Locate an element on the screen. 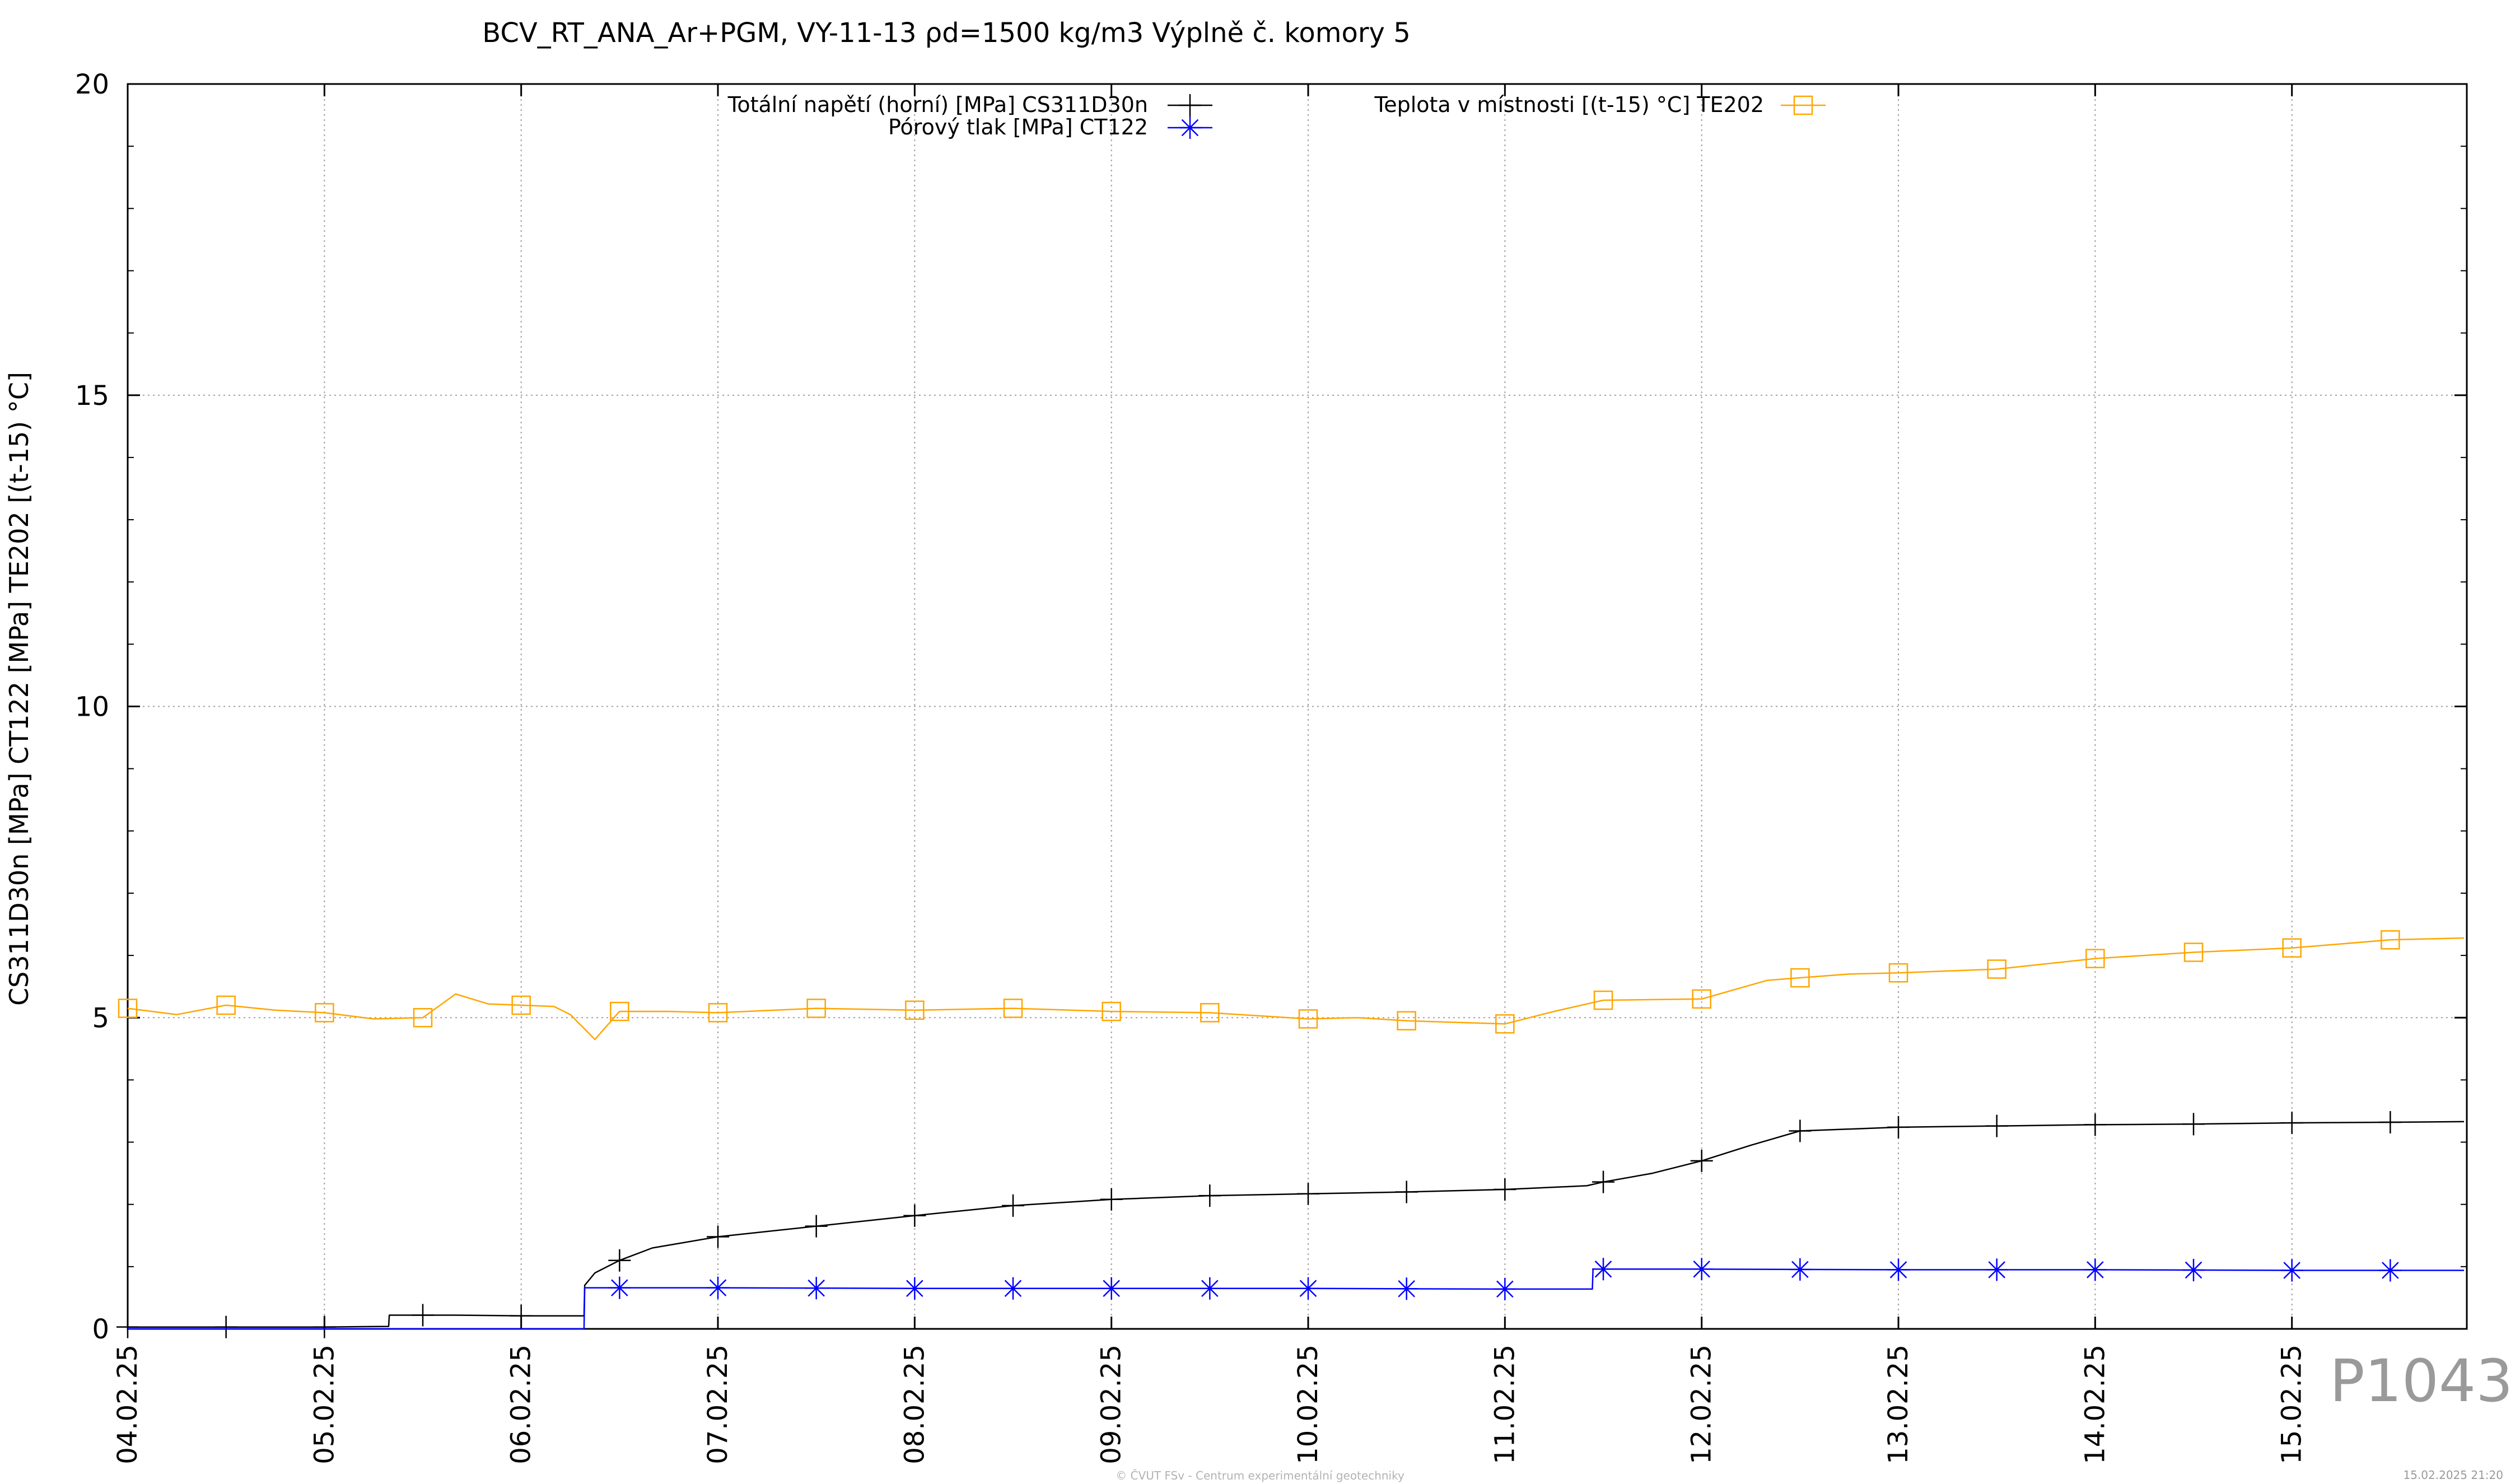 Image resolution: width=2520 pixels, height=1484 pixels. x-tick-label: 10.02.25 is located at coordinates (1308, 1404).